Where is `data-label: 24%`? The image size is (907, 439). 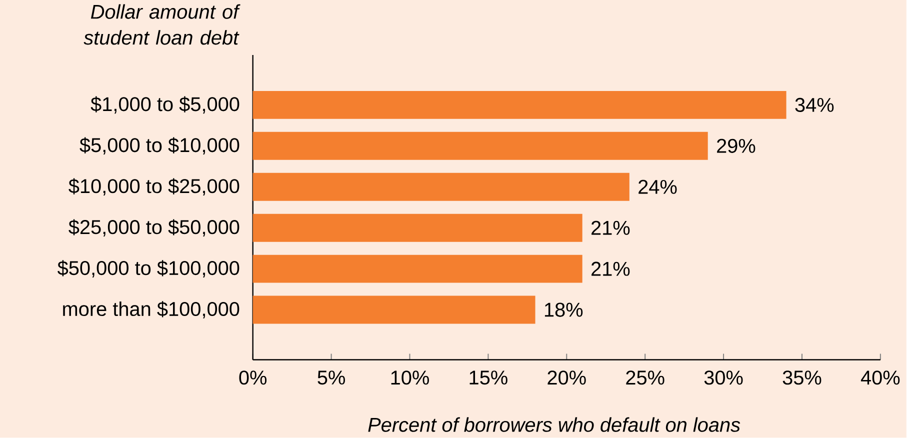
data-label: 24% is located at coordinates (657, 187).